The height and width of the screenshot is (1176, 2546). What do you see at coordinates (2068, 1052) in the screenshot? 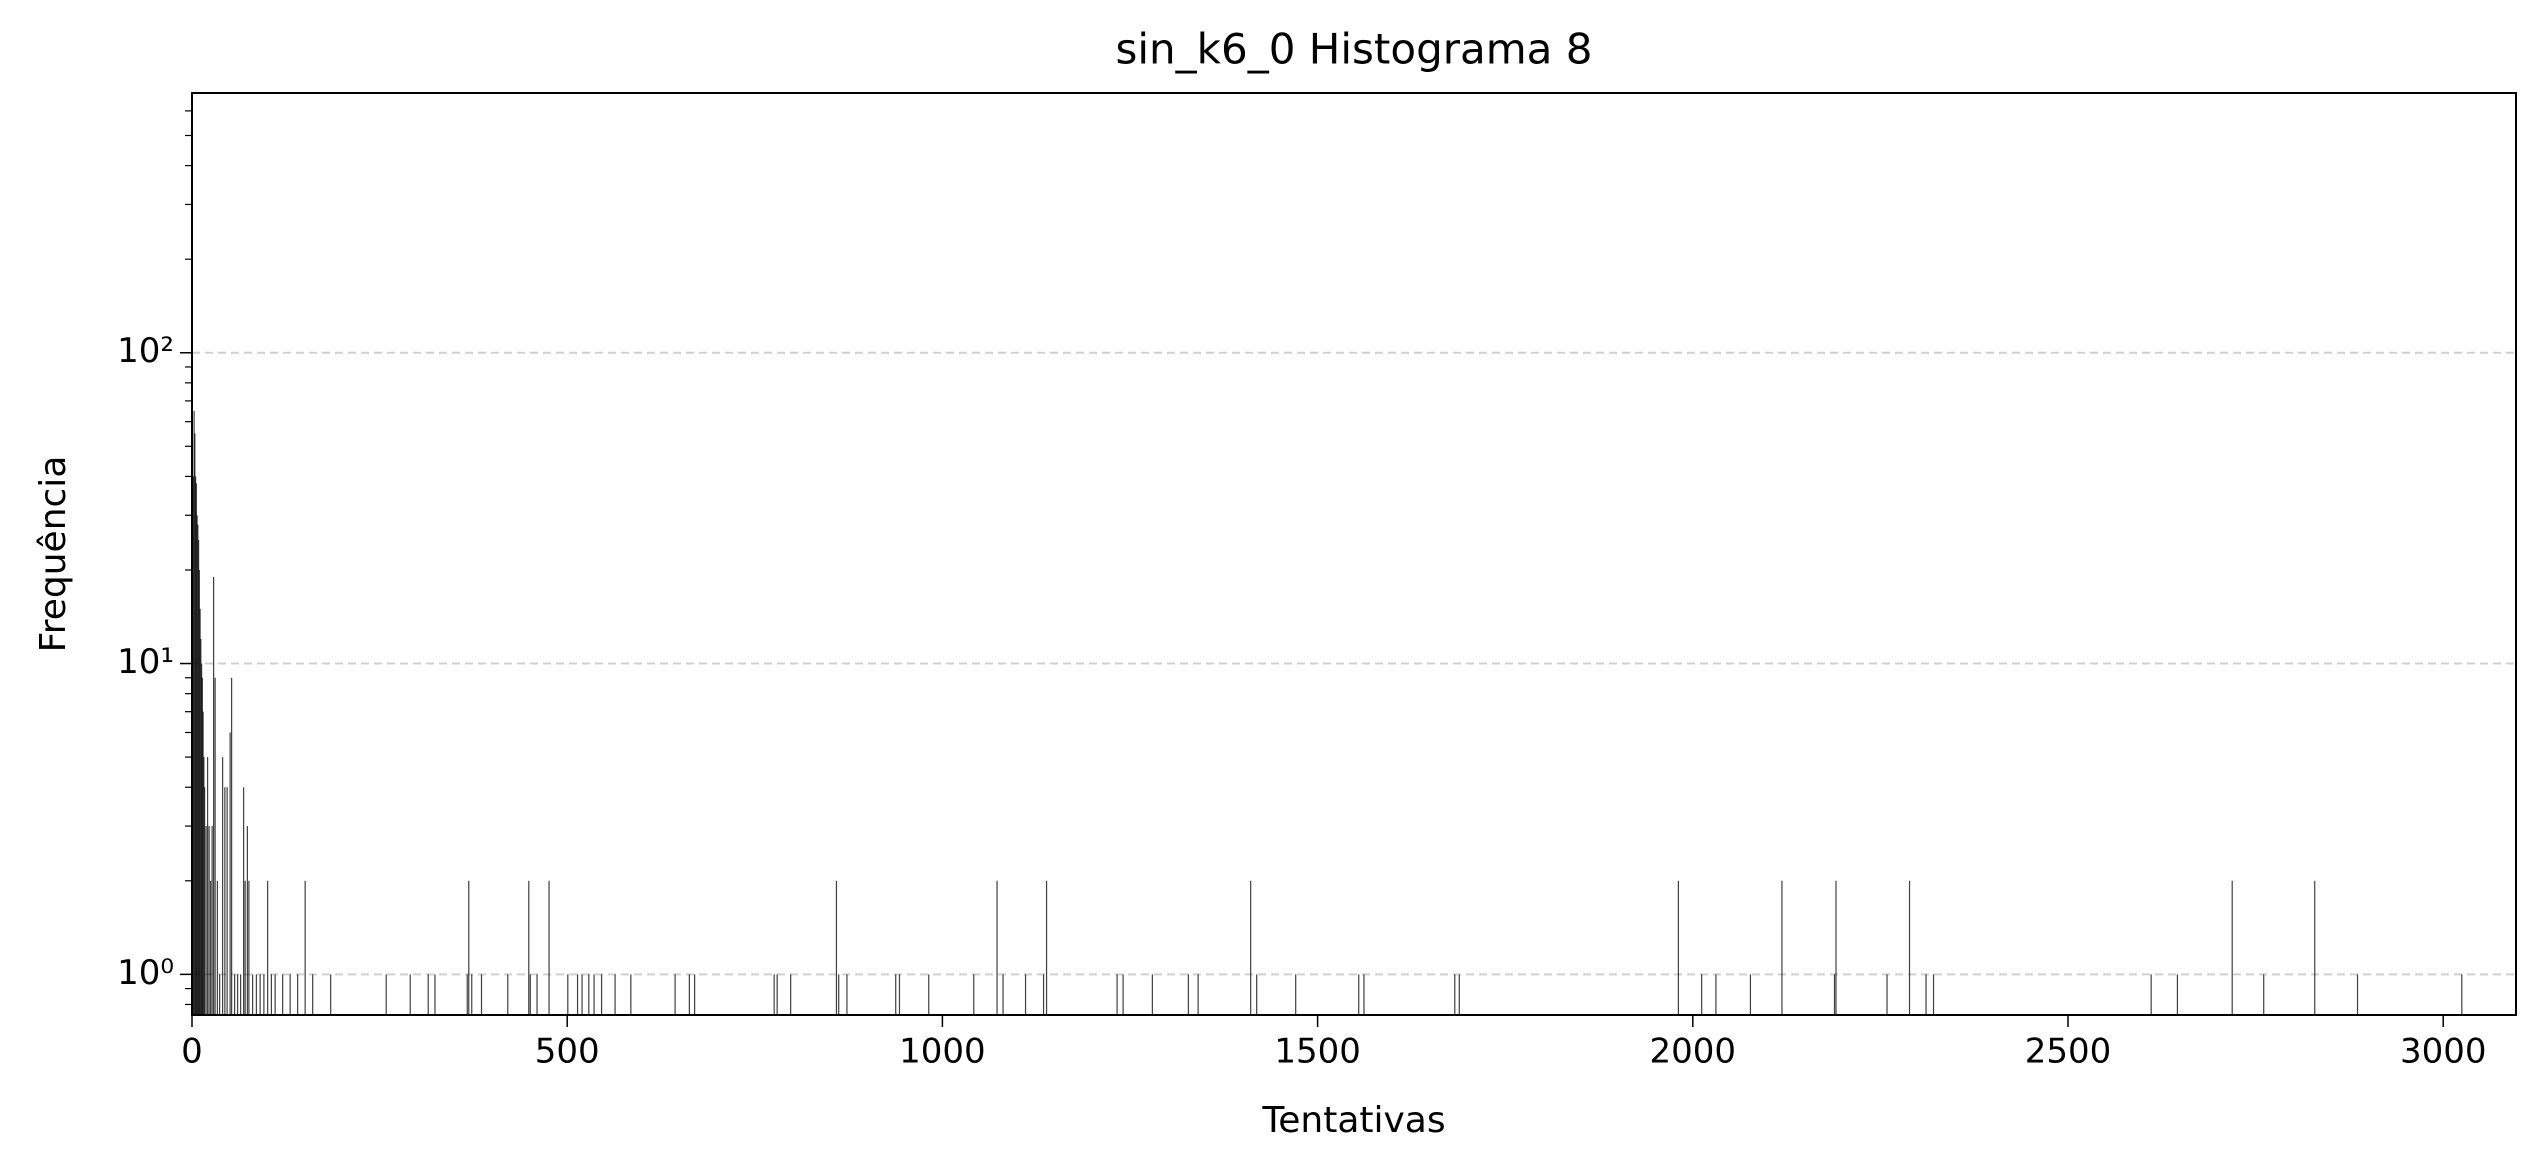
I see `x-tick-label: 2500` at bounding box center [2068, 1052].